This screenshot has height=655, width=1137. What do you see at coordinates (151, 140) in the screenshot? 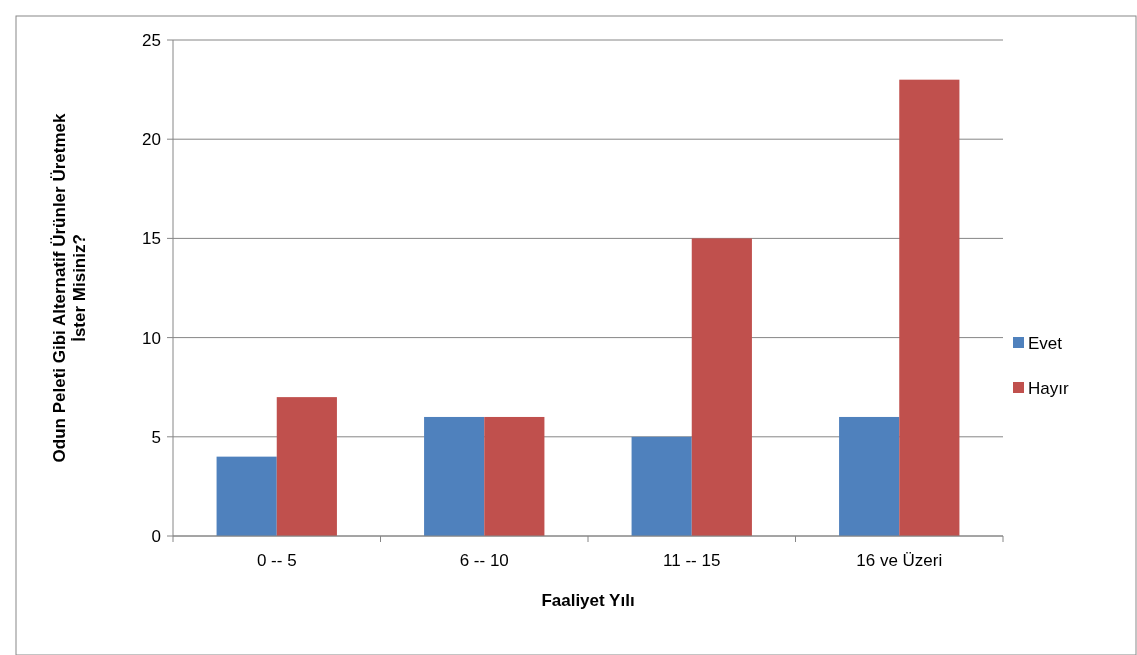
I see `y-tick-label: 20` at bounding box center [151, 140].